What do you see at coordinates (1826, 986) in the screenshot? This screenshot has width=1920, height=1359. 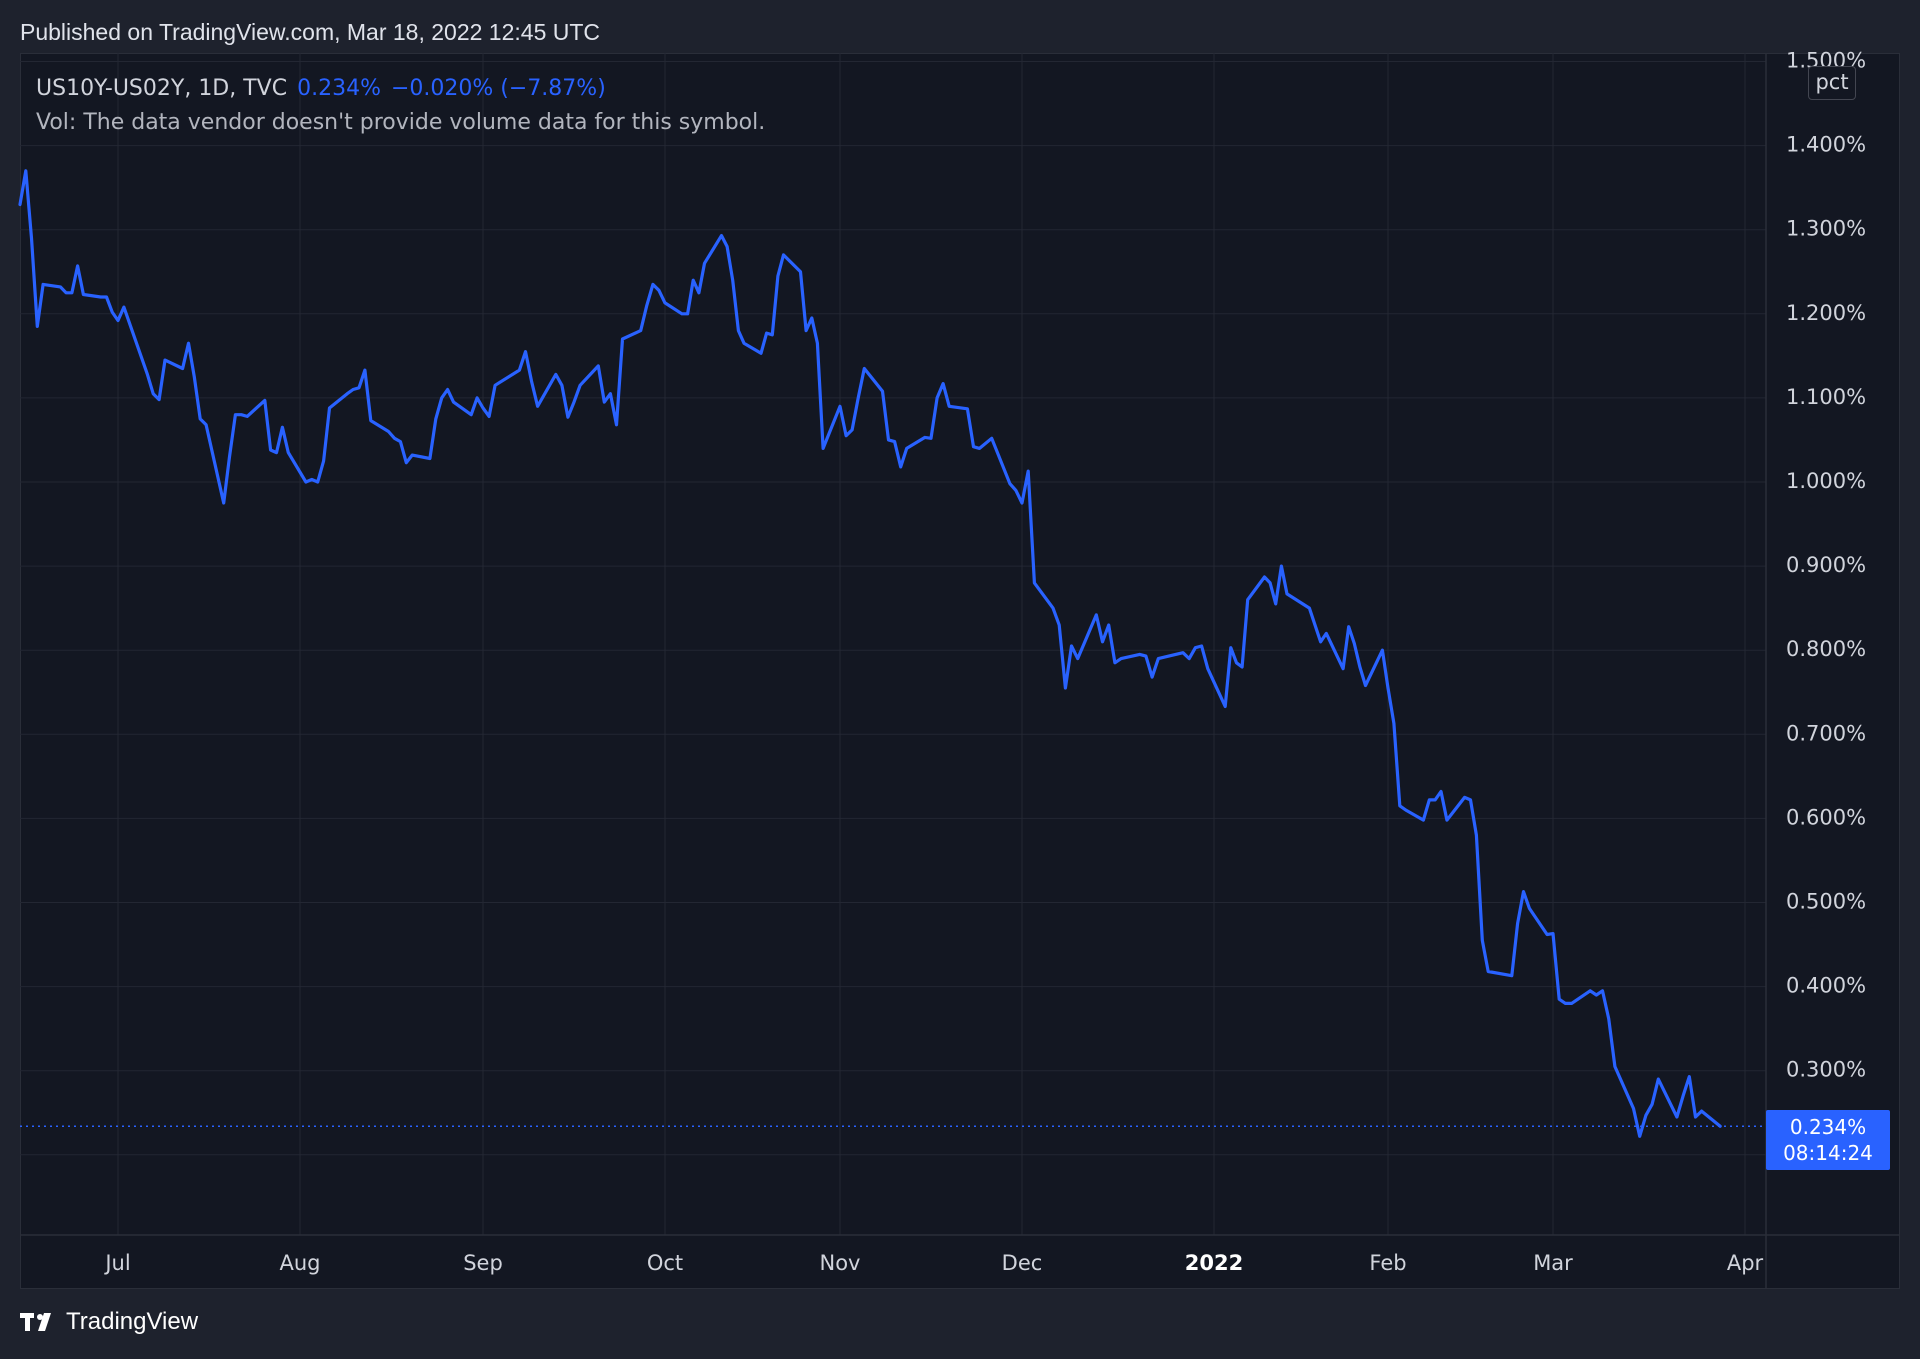 I see `y-tick-label: 0.400%` at bounding box center [1826, 986].